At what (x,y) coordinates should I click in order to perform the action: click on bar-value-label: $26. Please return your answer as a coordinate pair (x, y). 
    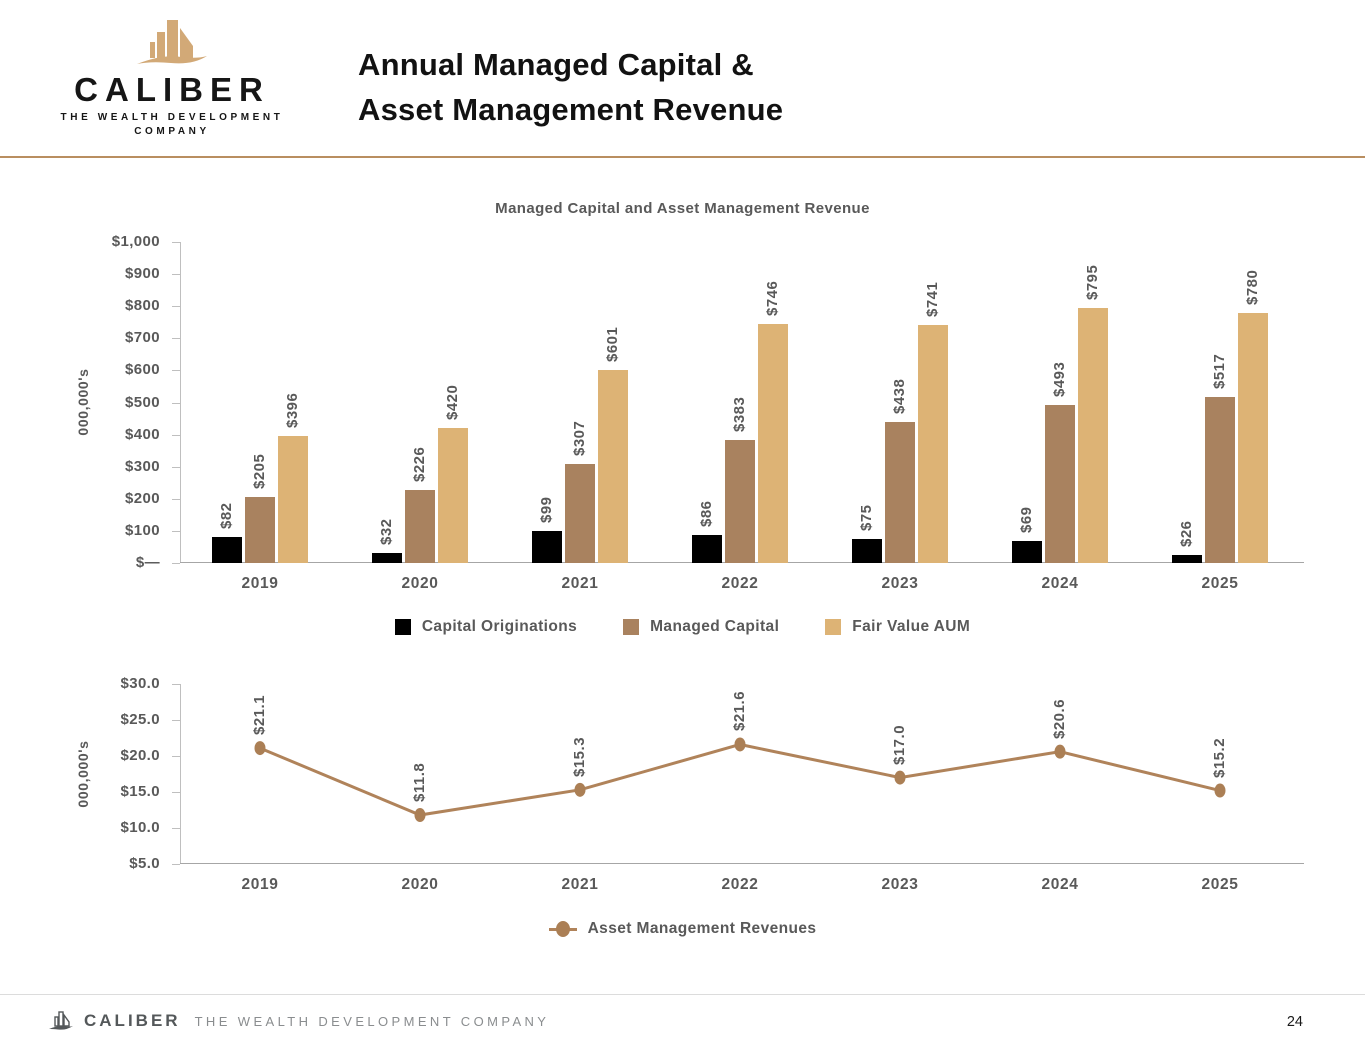
    Looking at the image, I should click on (1186, 533).